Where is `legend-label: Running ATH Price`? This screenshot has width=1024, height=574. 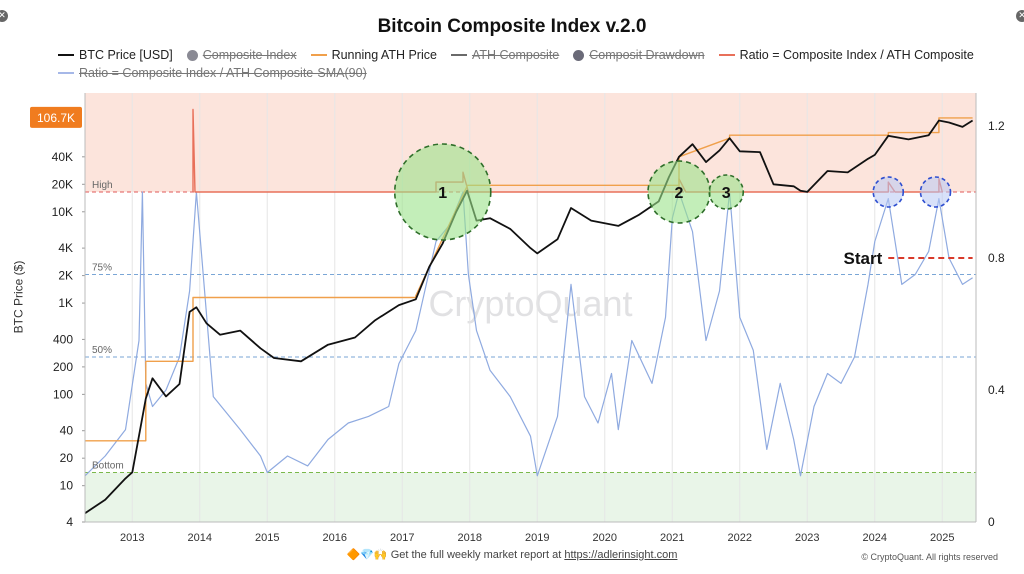
legend-label: Running ATH Price is located at coordinates (384, 55).